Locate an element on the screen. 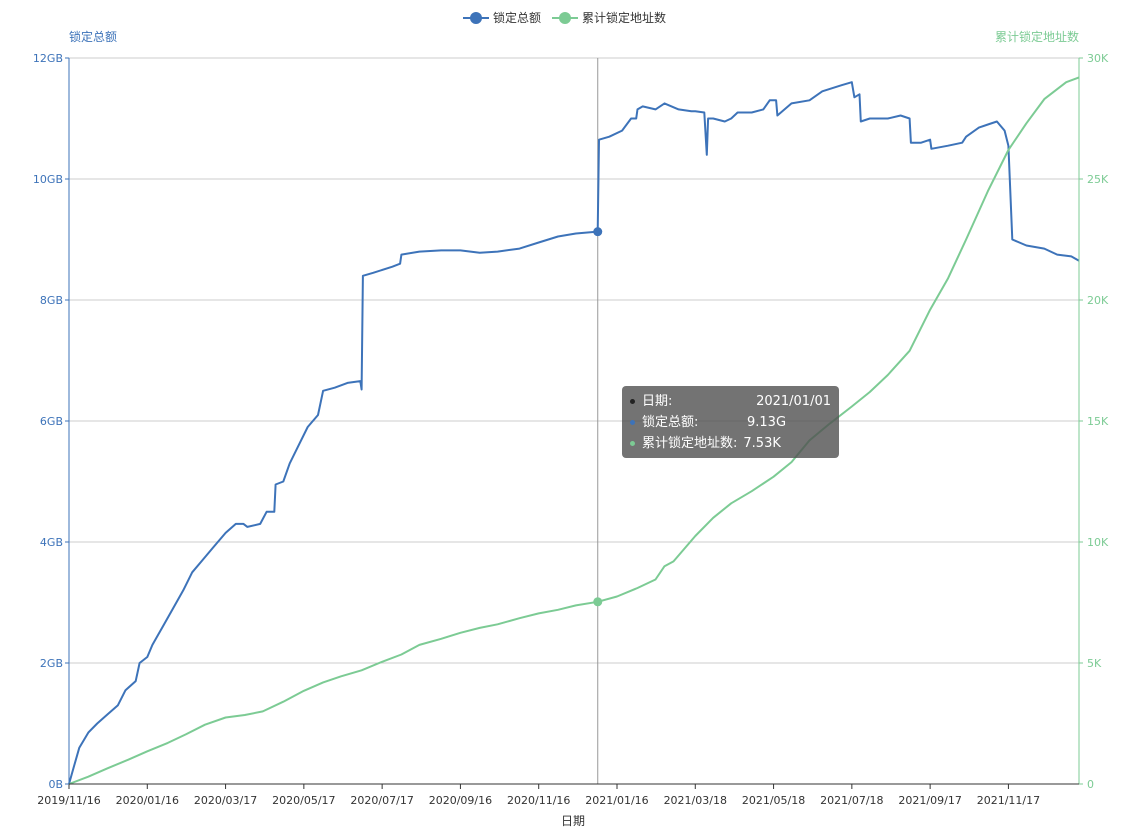 This screenshot has height=838, width=1123. y-left-axis-ticks: 0B 2GB 4GB 6GB 8GB 10GB 12GB is located at coordinates (51, 421).